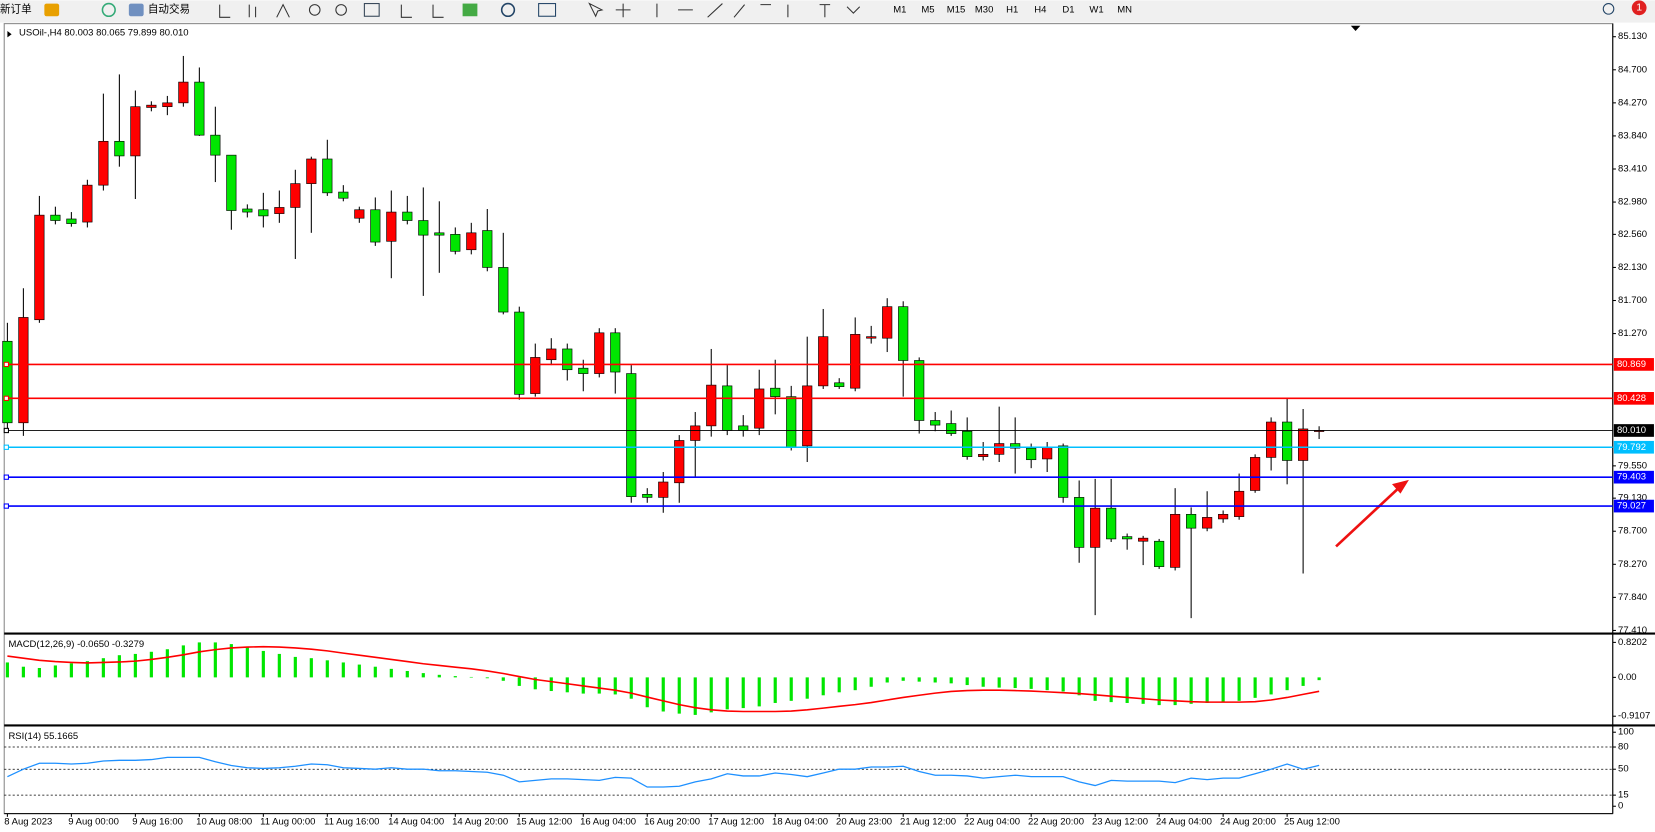 The height and width of the screenshot is (832, 1655). Describe the element at coordinates (254, 10) in the screenshot. I see `chart-type-icons` at that location.